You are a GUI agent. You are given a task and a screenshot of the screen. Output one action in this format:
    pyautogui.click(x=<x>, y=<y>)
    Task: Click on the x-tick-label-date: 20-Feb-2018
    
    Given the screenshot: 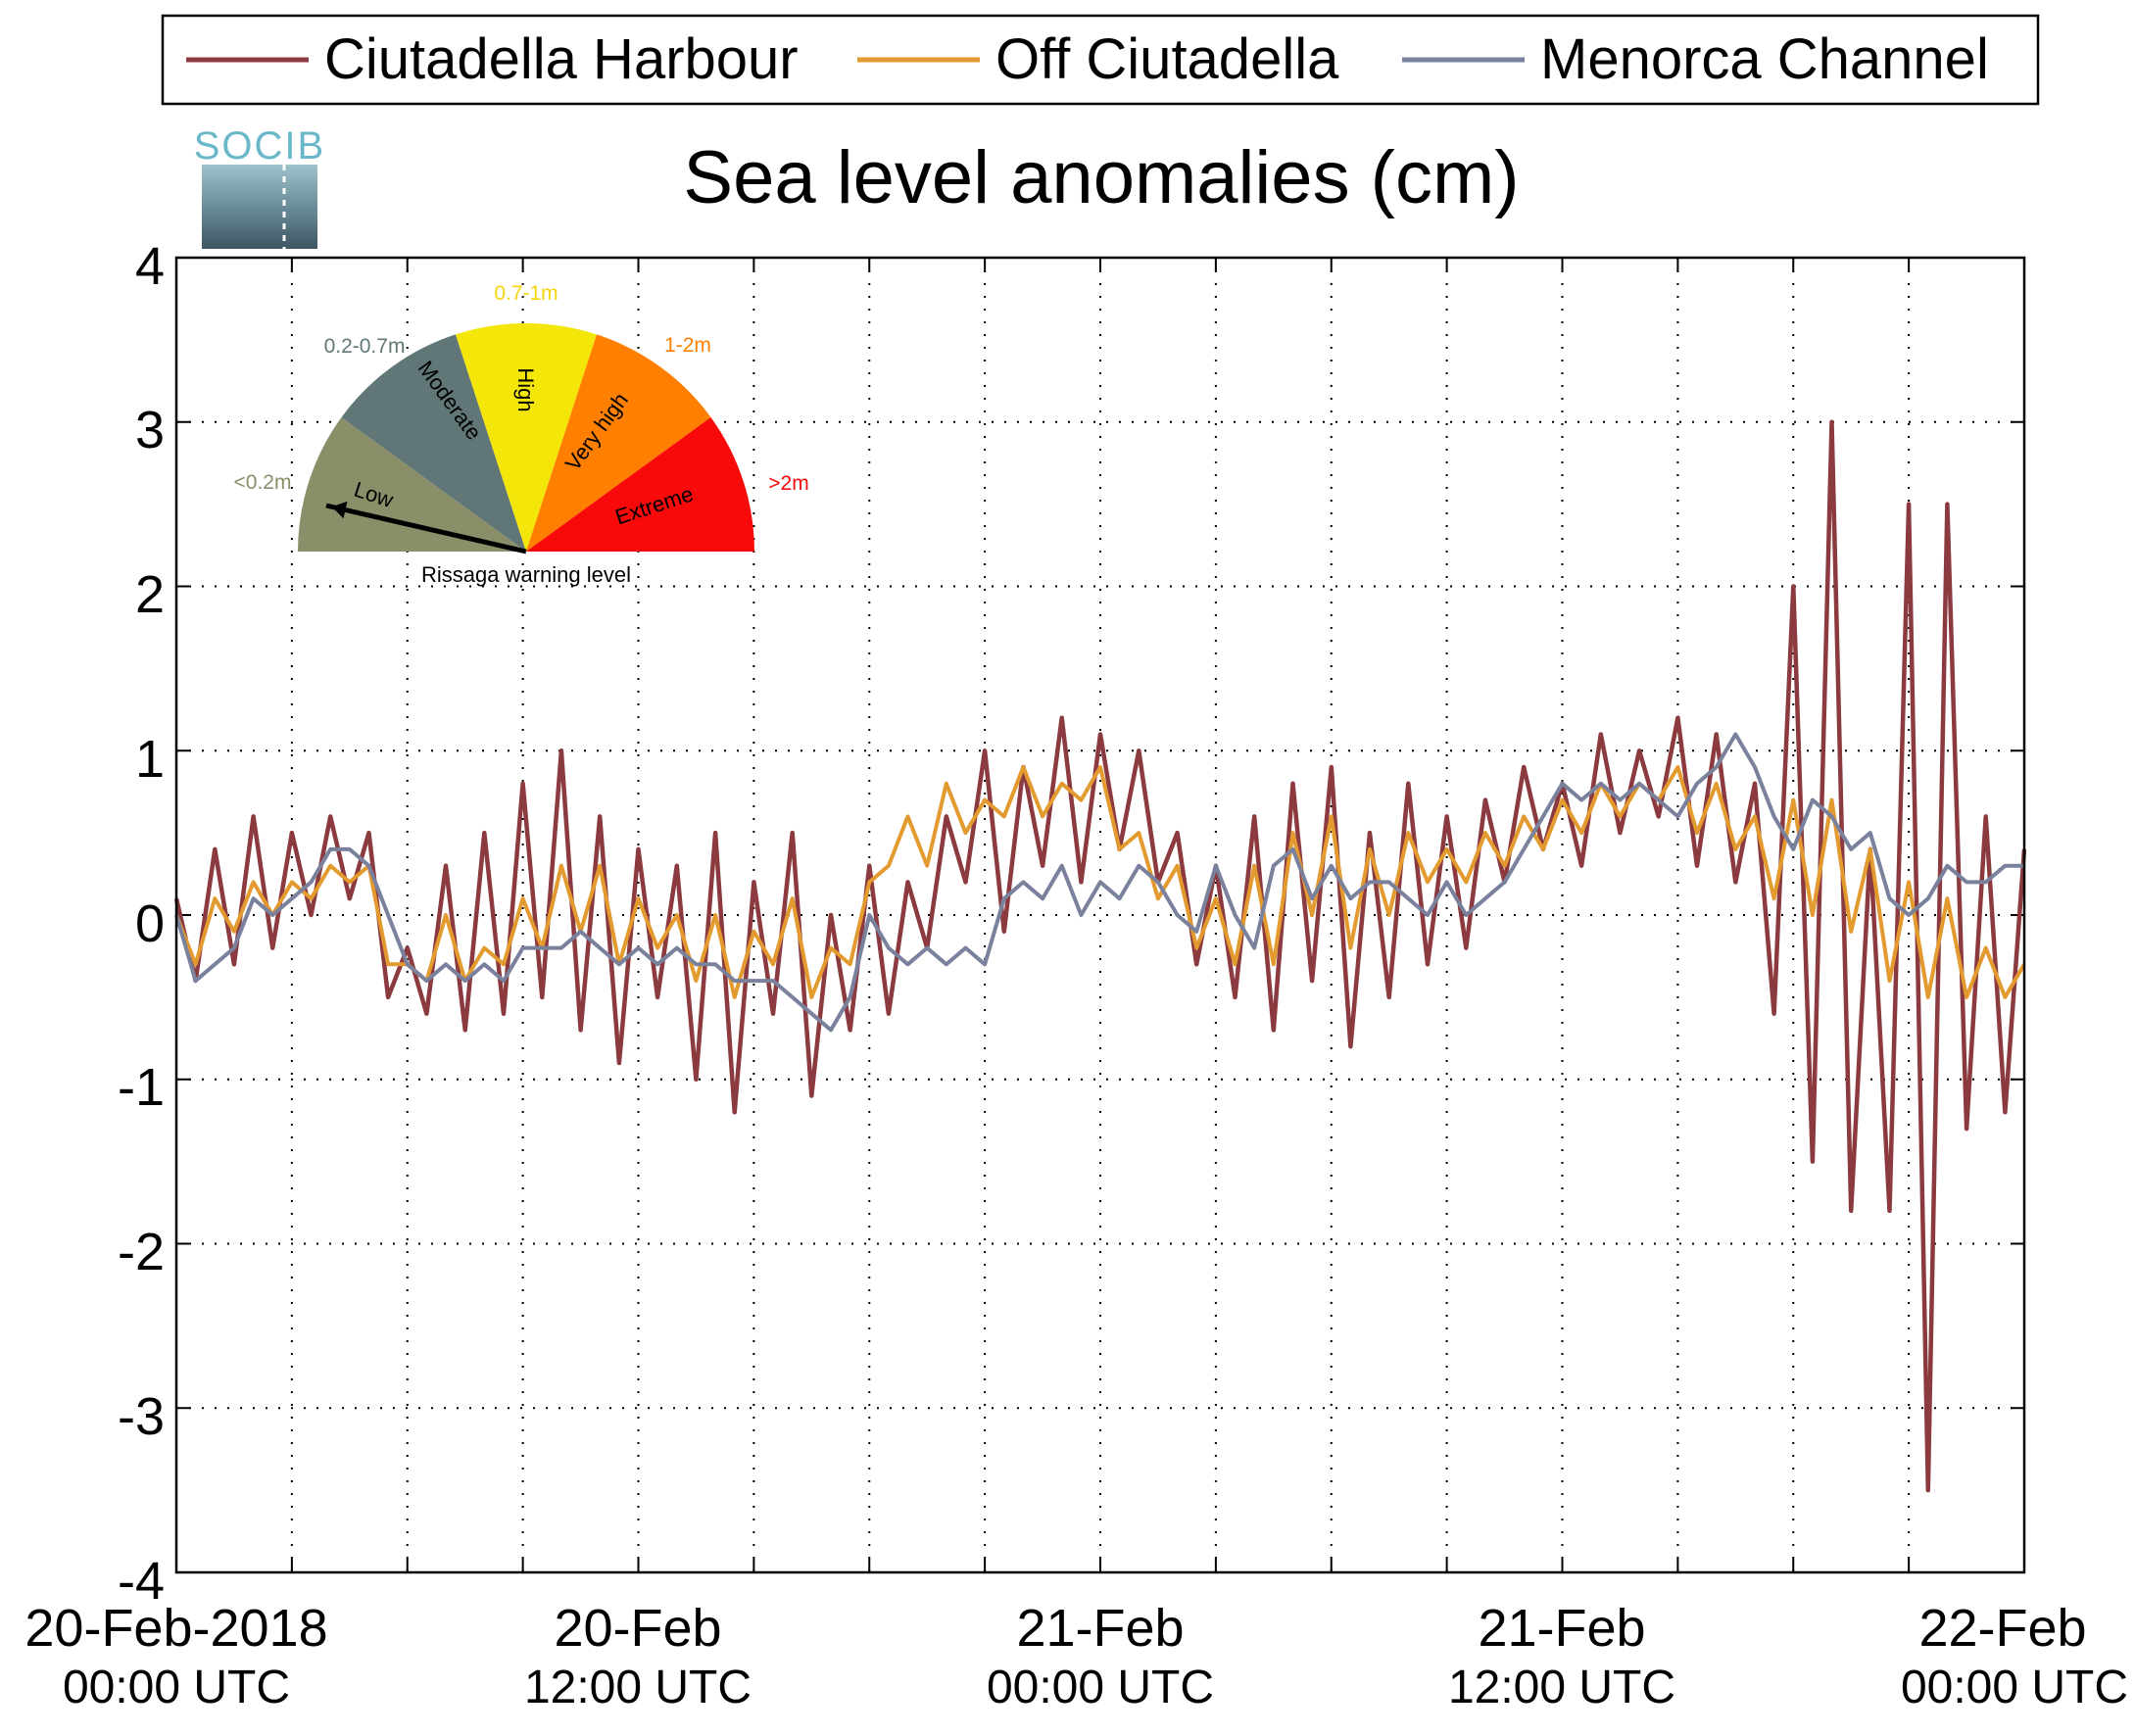 What is the action you would take?
    pyautogui.click(x=175, y=1628)
    